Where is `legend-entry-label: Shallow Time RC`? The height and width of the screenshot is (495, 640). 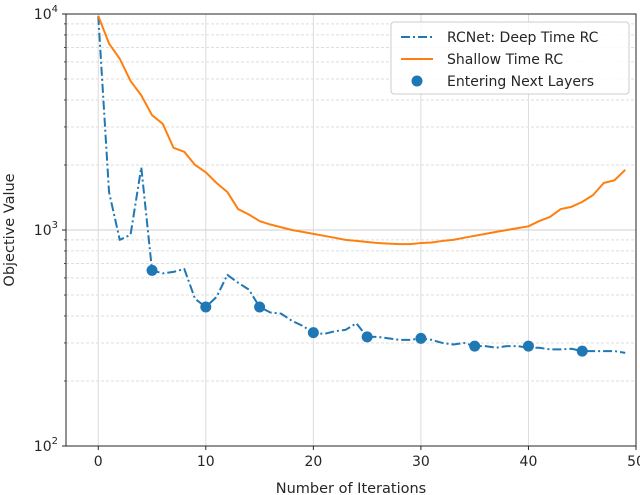 legend-entry-label: Shallow Time RC is located at coordinates (505, 60).